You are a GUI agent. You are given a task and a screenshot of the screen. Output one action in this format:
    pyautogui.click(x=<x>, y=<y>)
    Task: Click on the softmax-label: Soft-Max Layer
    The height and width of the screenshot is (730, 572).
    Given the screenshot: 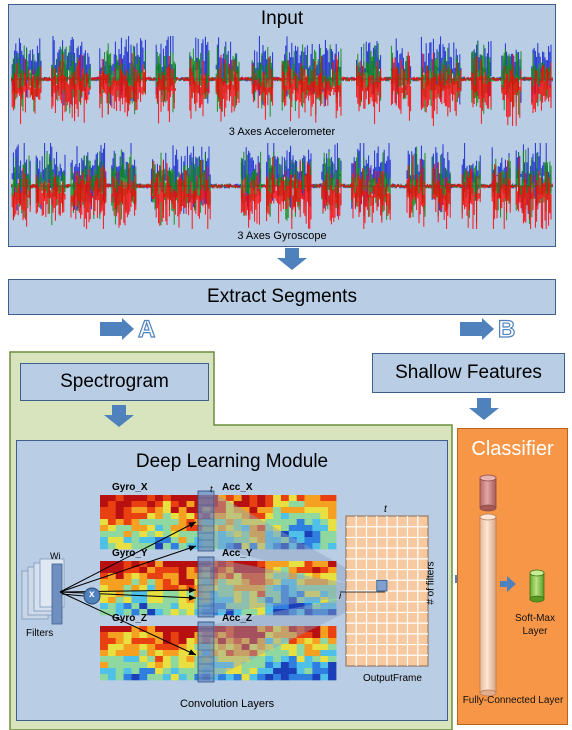 What is the action you would take?
    pyautogui.click(x=534, y=625)
    